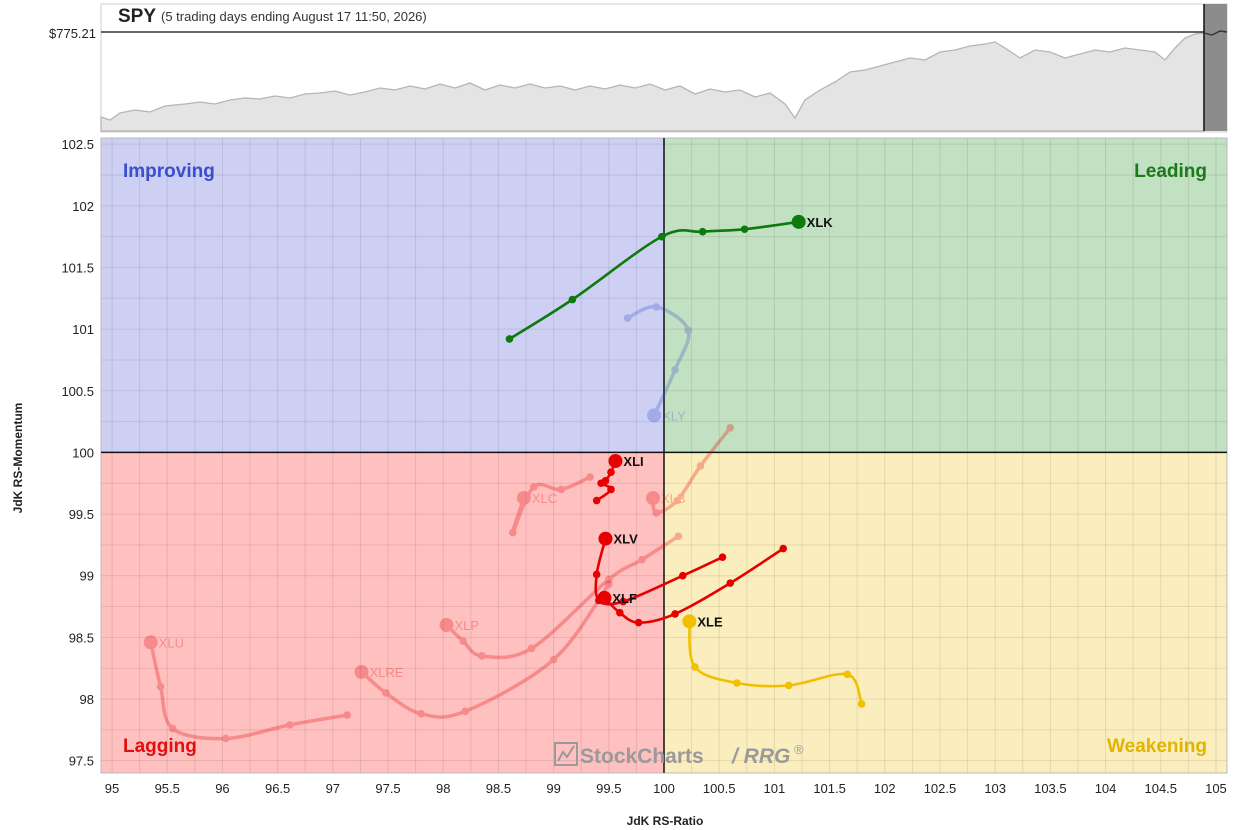 The image size is (1235, 830). I want to click on head-point-xlc, so click(523, 498).